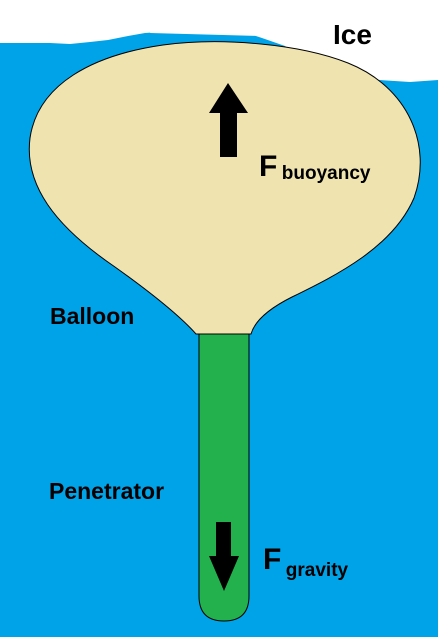 This screenshot has width=438, height=637. Describe the element at coordinates (106, 491) in the screenshot. I see `penetrator-label: Penetrator` at that location.